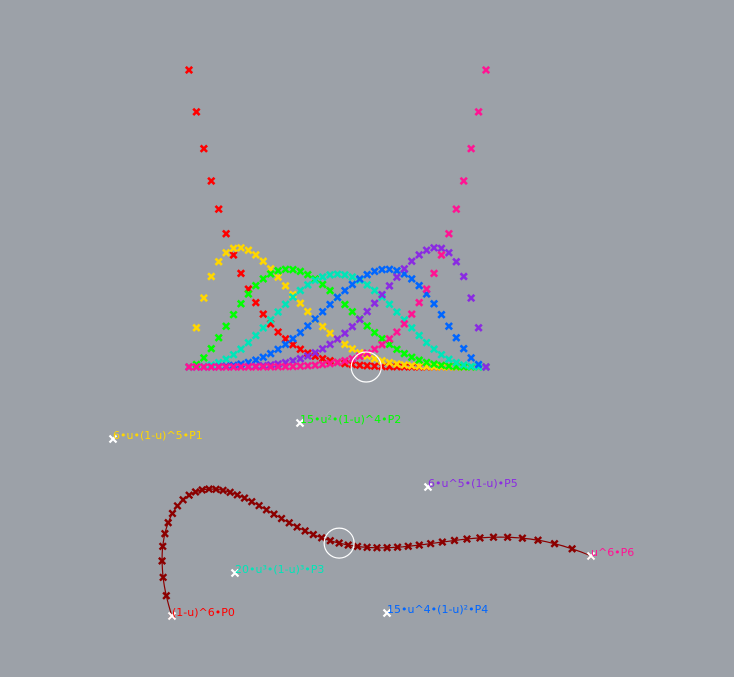  I want to click on control-point-p0: (1-u)^6•P0, so click(201, 613).